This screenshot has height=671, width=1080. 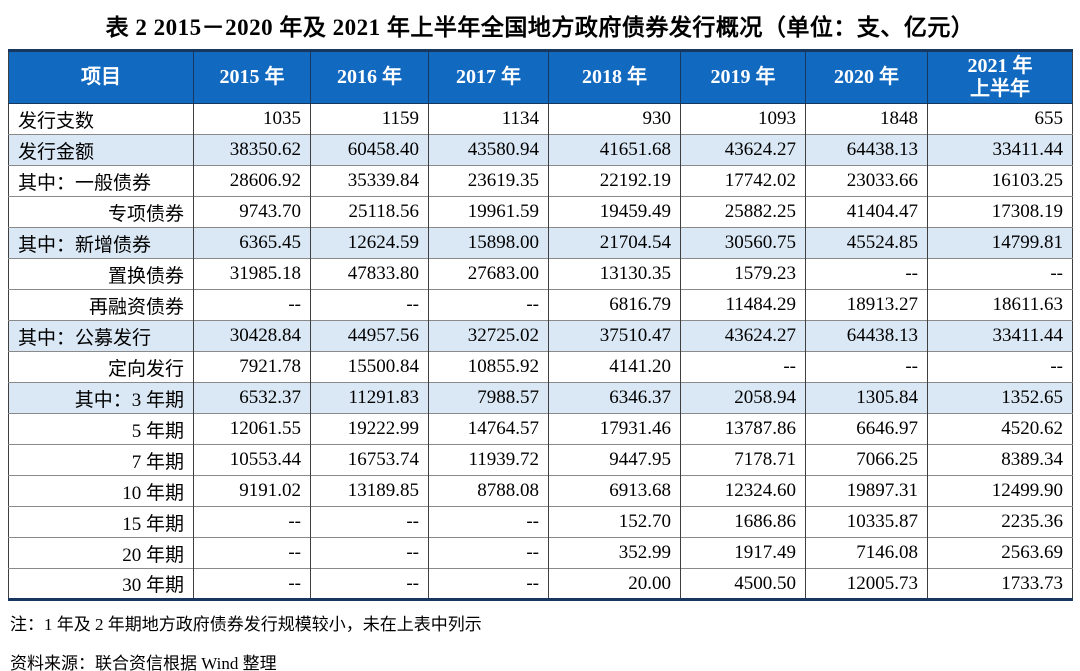 I want to click on value-cell: 12061.55, so click(x=252, y=429).